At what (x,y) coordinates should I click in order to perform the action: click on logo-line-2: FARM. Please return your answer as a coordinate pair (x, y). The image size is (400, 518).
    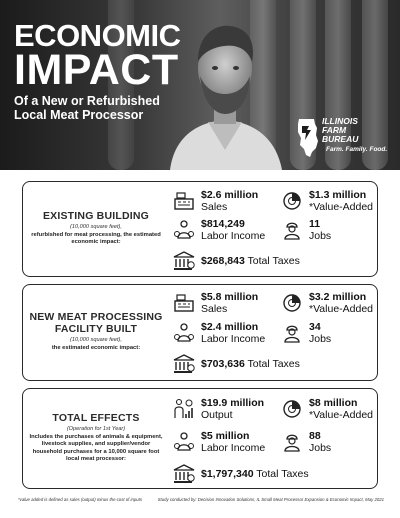
    Looking at the image, I should click on (334, 130).